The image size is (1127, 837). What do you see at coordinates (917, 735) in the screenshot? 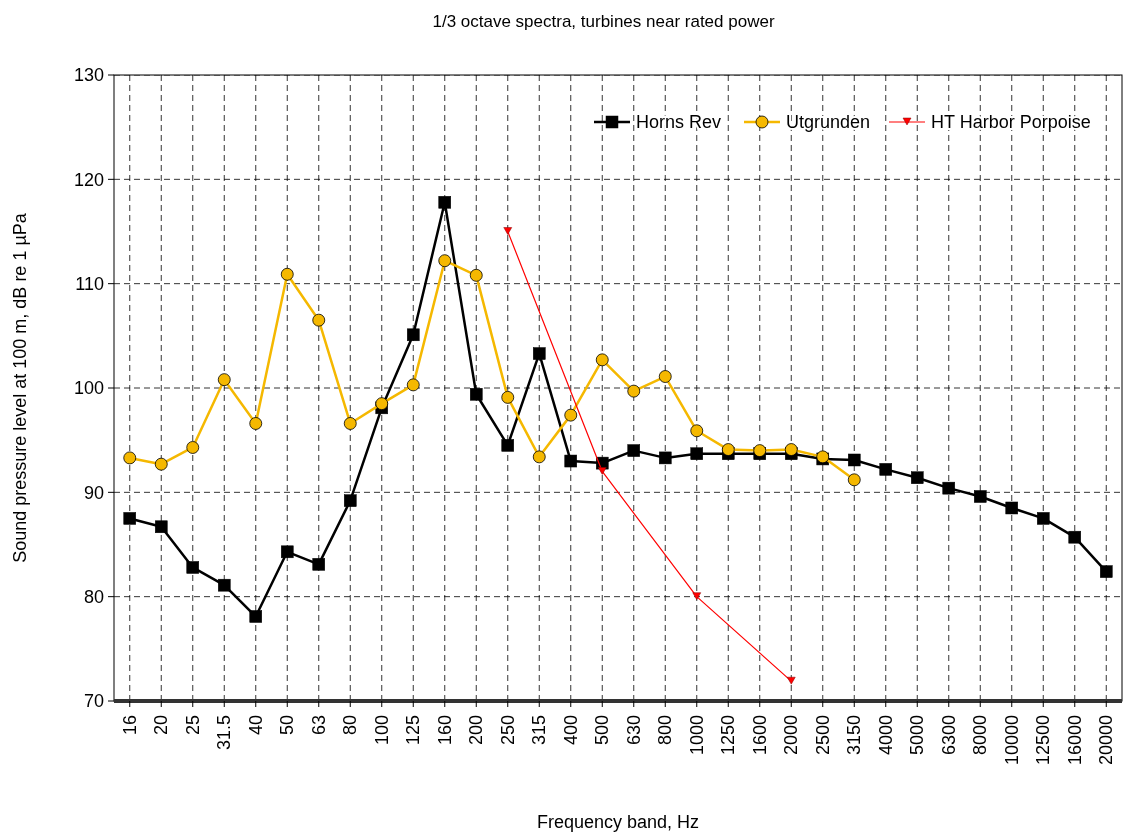
I see `x-tick-label: 5000` at bounding box center [917, 735].